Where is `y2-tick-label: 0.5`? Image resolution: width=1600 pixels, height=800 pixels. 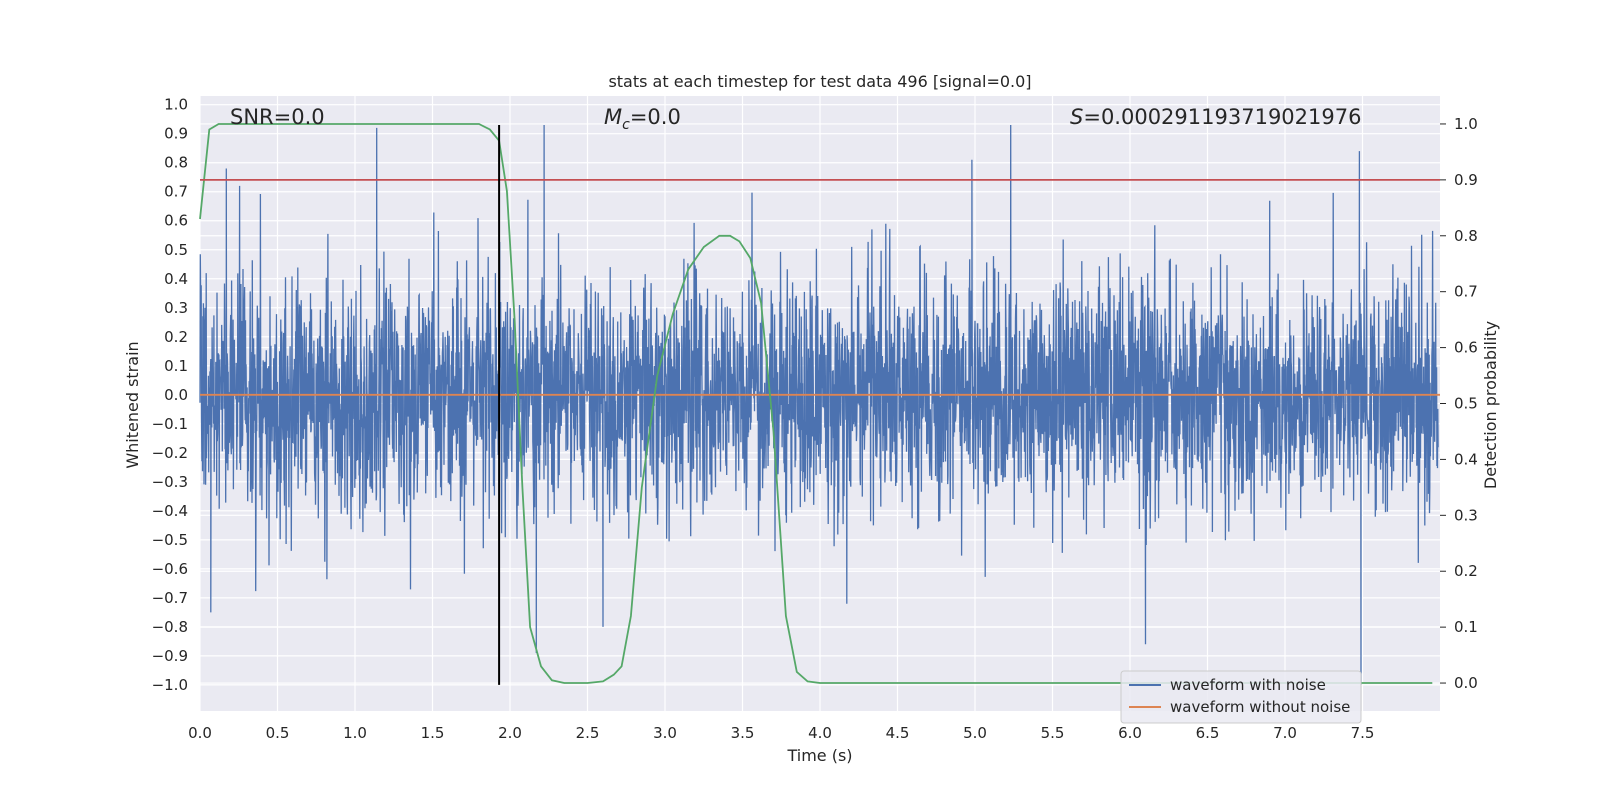
y2-tick-label: 0.5 is located at coordinates (1466, 404).